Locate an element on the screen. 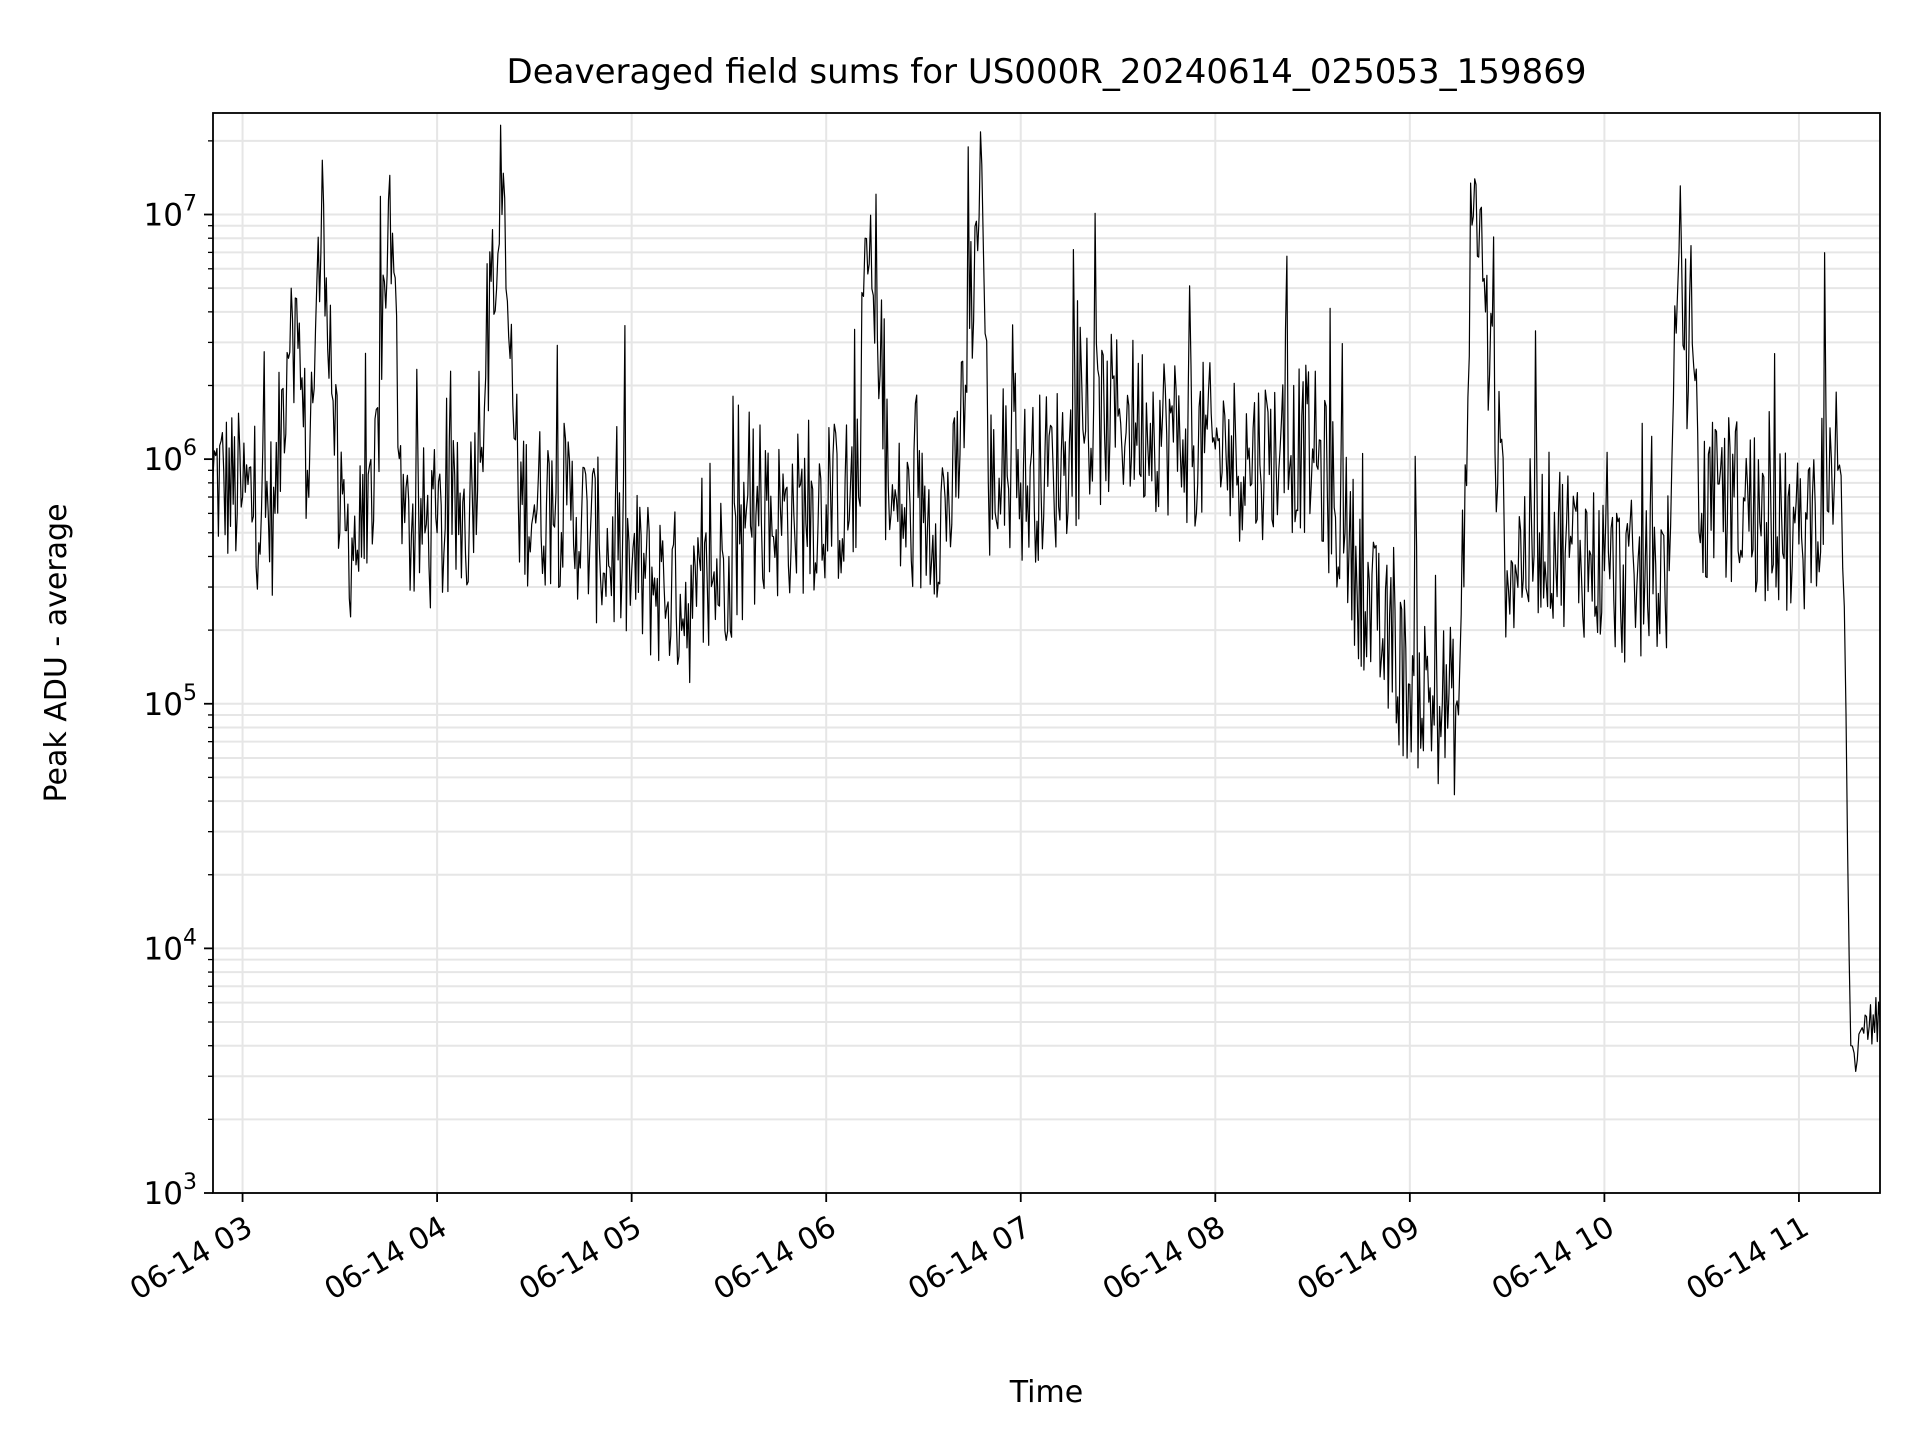  y-axis-label: Peak ADU - average is located at coordinates (56, 652).